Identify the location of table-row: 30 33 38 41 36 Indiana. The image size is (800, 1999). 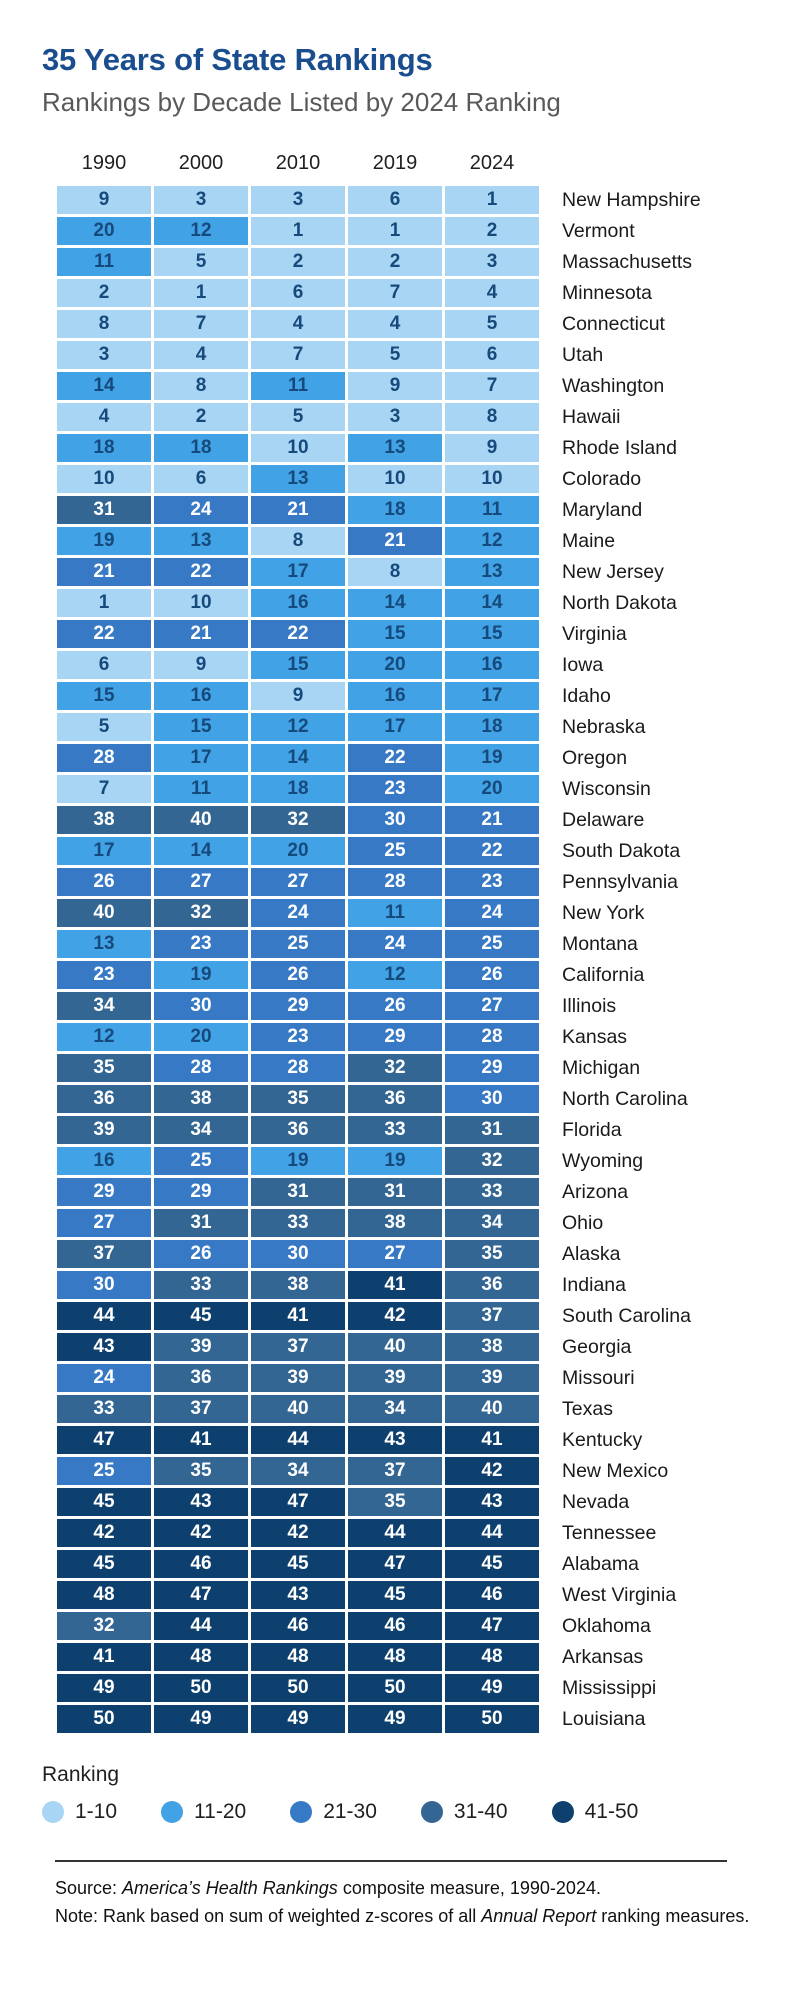
(413, 1285).